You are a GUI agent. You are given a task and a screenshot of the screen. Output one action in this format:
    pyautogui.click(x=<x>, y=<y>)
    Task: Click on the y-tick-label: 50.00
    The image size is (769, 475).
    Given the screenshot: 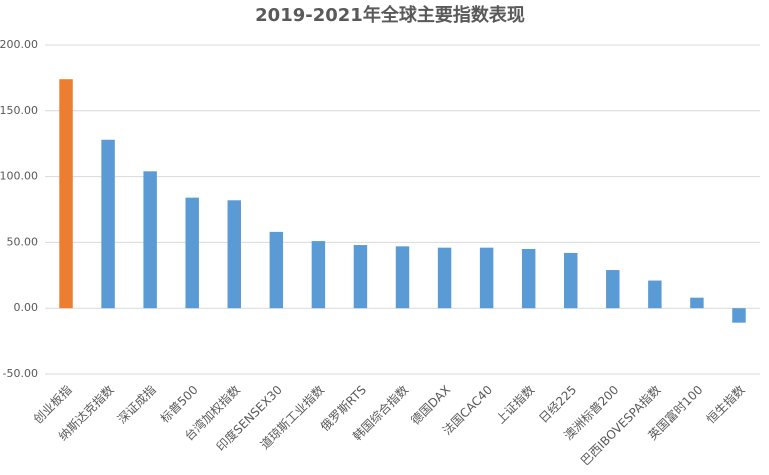 What is the action you would take?
    pyautogui.click(x=23, y=241)
    